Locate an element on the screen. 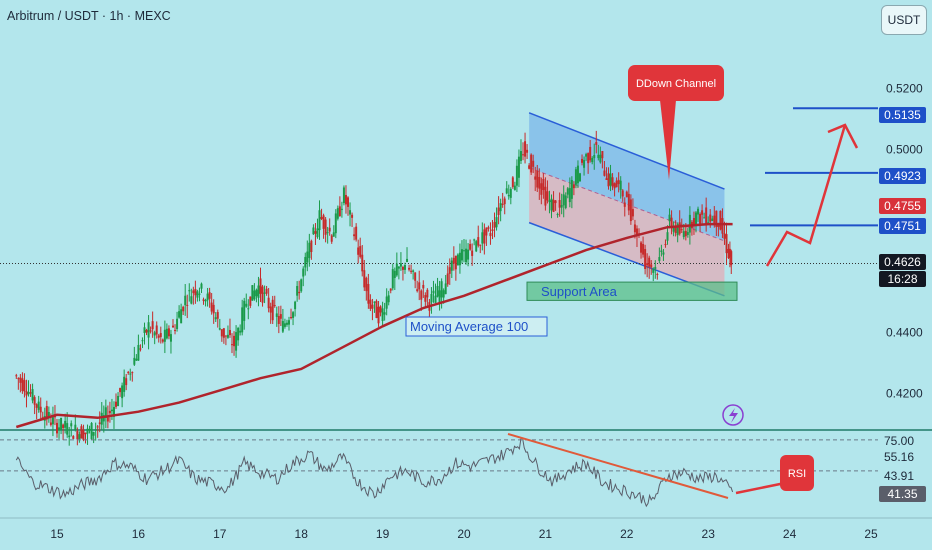 Image resolution: width=932 pixels, height=550 pixels. x-tick-label: 22 is located at coordinates (627, 534).